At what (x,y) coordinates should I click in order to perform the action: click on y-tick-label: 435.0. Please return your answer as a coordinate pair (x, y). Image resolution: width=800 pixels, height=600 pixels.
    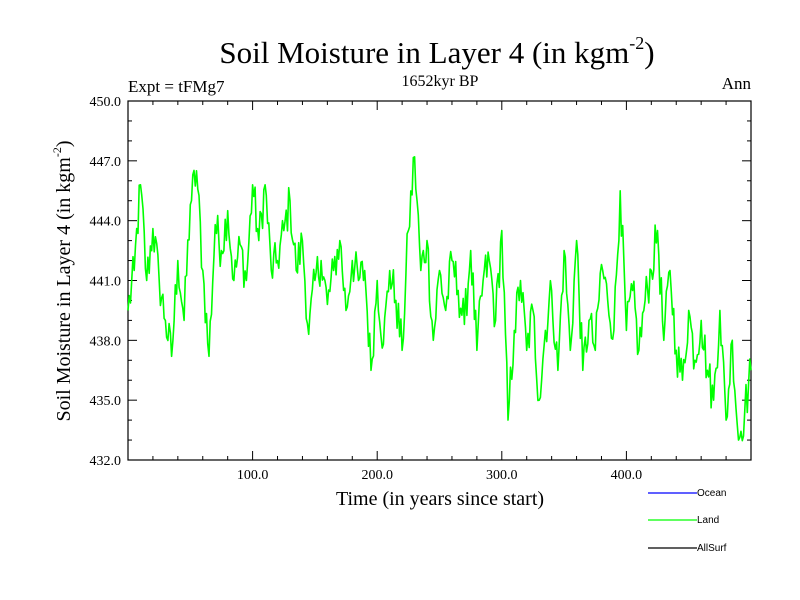
    Looking at the image, I should click on (106, 401).